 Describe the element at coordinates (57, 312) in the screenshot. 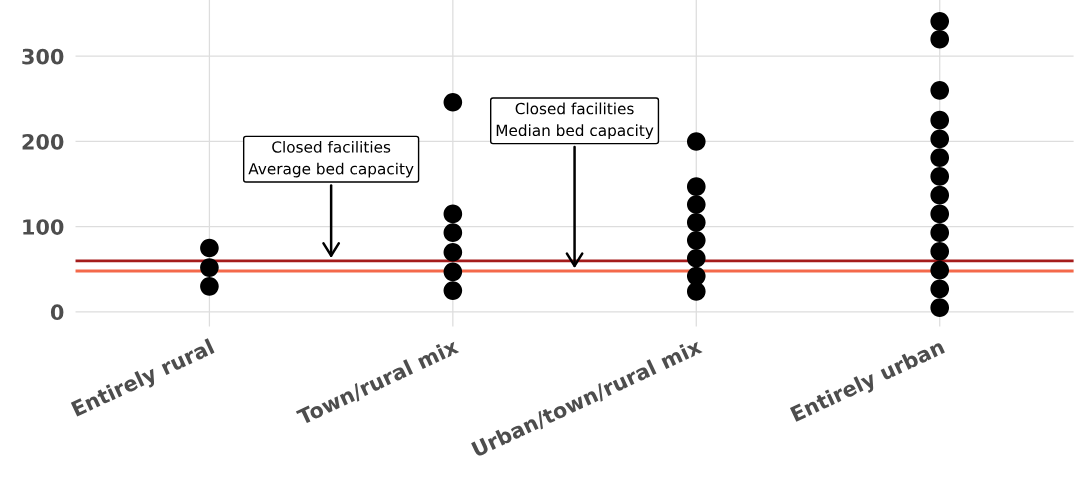

I see `y-tick-label: 0` at that location.